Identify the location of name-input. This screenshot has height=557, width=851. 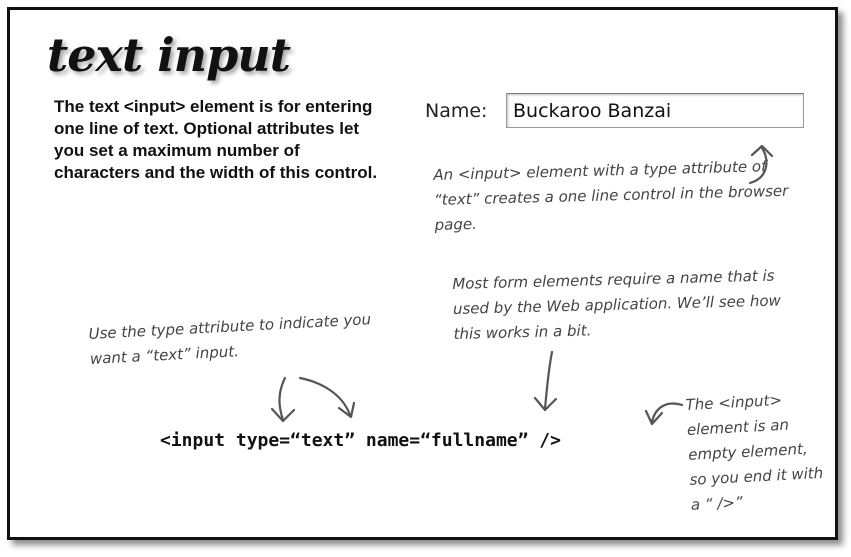
(655, 110).